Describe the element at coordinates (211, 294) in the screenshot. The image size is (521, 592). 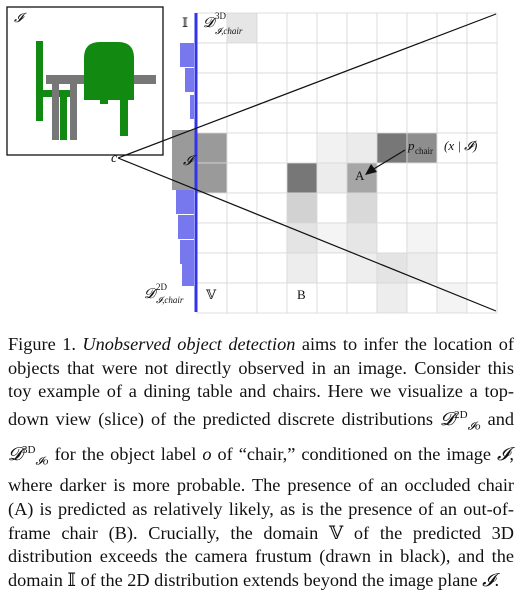
I see `label-domain-V: 𝕍` at that location.